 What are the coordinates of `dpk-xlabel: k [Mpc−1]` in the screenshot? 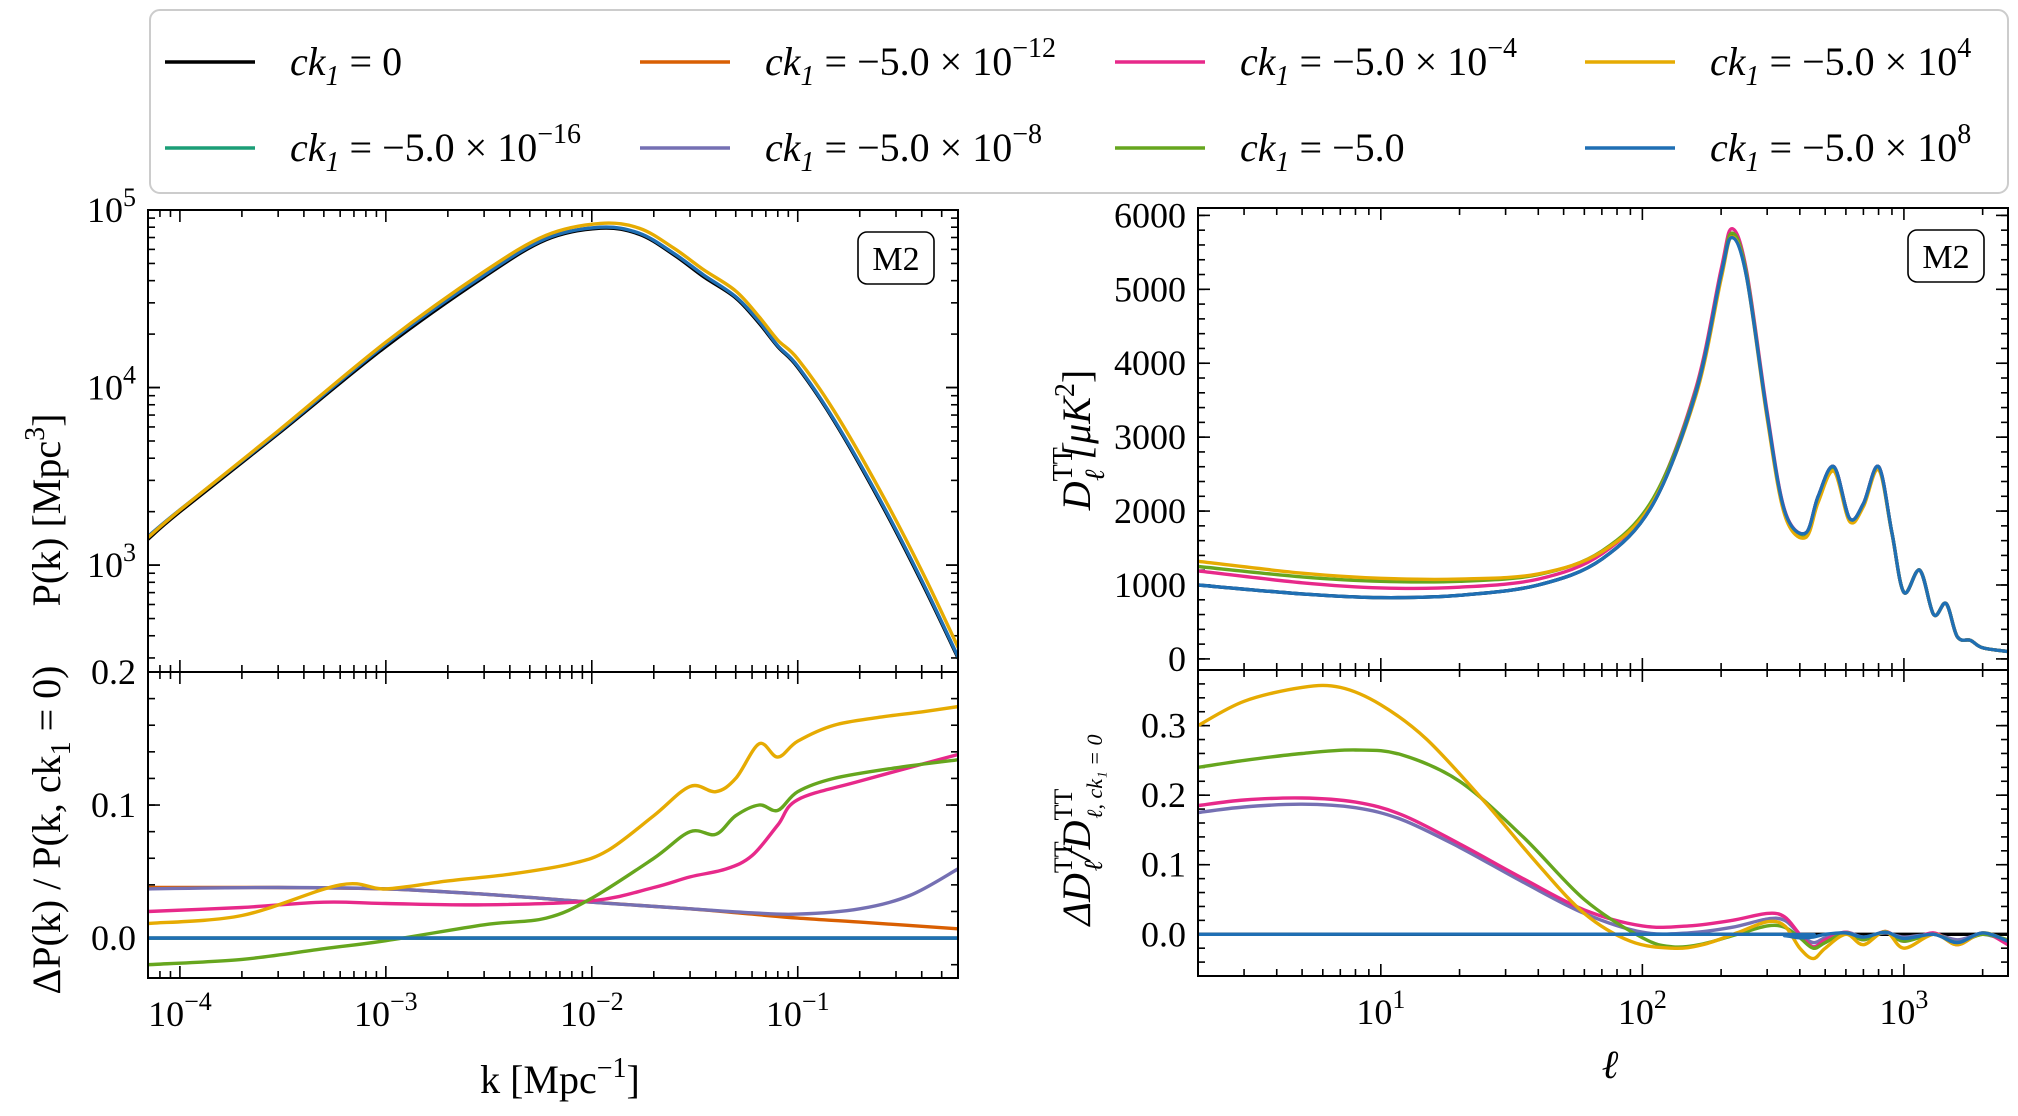 It's located at (560, 1077).